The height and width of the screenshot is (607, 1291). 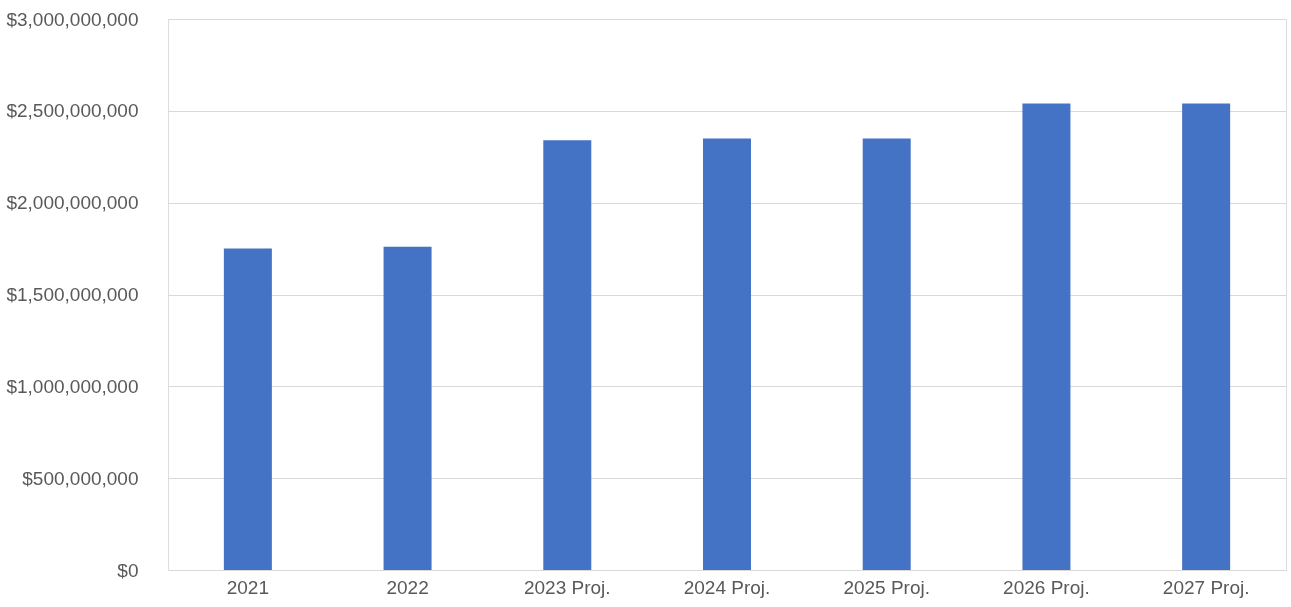 What do you see at coordinates (247, 587) in the screenshot?
I see `x-tick-label: 2021` at bounding box center [247, 587].